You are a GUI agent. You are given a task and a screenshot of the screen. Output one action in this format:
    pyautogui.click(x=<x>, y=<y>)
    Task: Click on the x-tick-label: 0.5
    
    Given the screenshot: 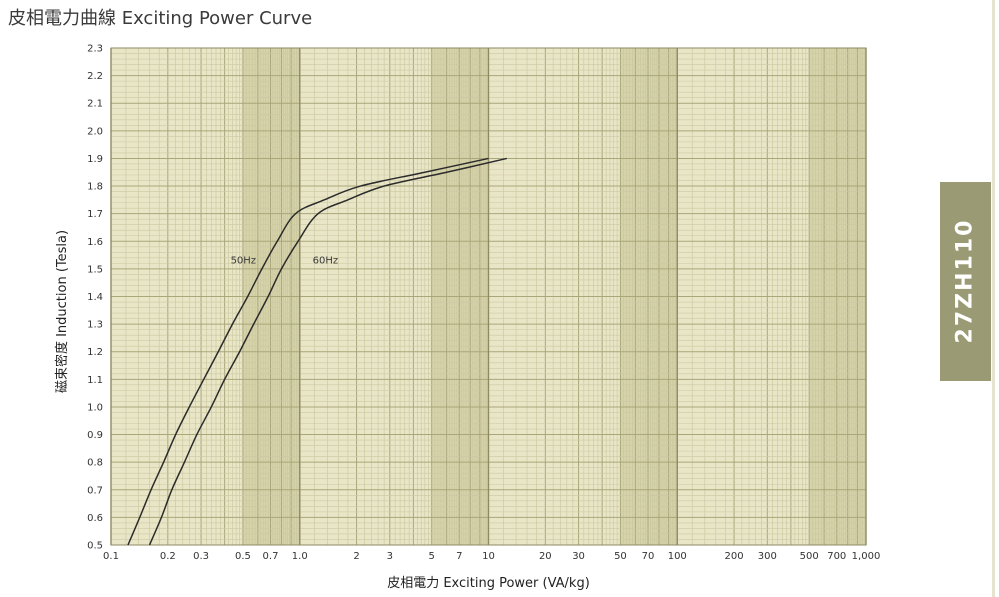 What is the action you would take?
    pyautogui.click(x=243, y=556)
    